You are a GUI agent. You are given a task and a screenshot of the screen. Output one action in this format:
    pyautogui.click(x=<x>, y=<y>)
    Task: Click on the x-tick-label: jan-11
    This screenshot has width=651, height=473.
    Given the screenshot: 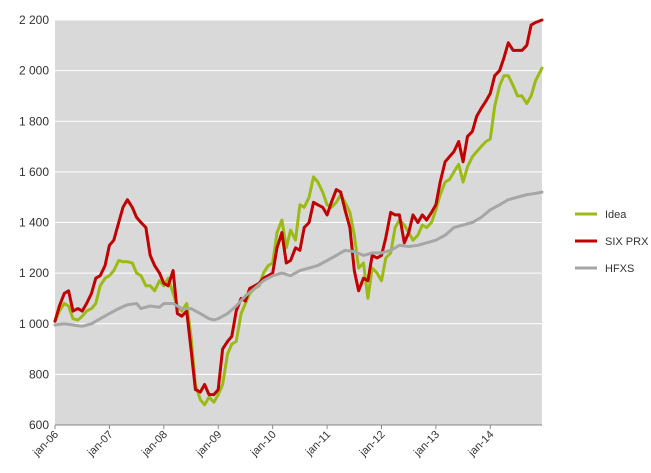 What is the action you would take?
    pyautogui.click(x=318, y=444)
    